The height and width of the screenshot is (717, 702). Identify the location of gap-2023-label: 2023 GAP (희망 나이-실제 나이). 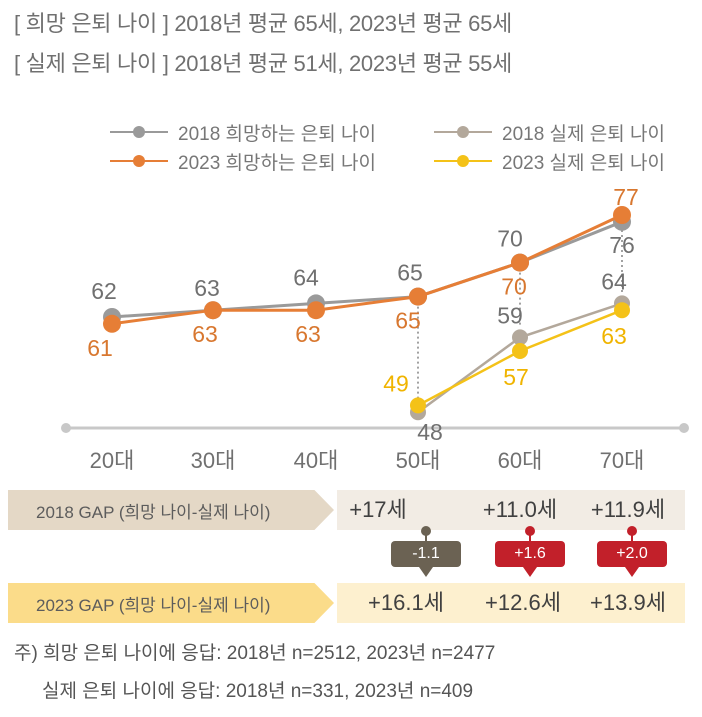
(171, 603).